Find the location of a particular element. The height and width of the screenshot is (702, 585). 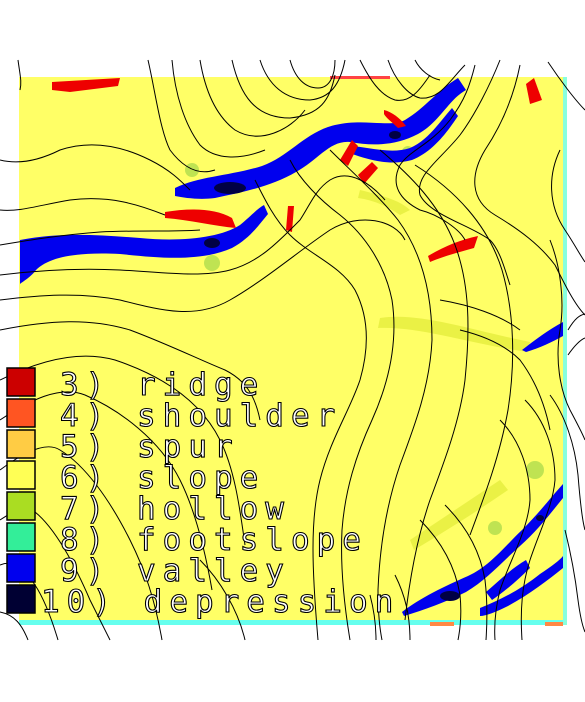

legend-label-slope: 6) slope is located at coordinates (162, 478).